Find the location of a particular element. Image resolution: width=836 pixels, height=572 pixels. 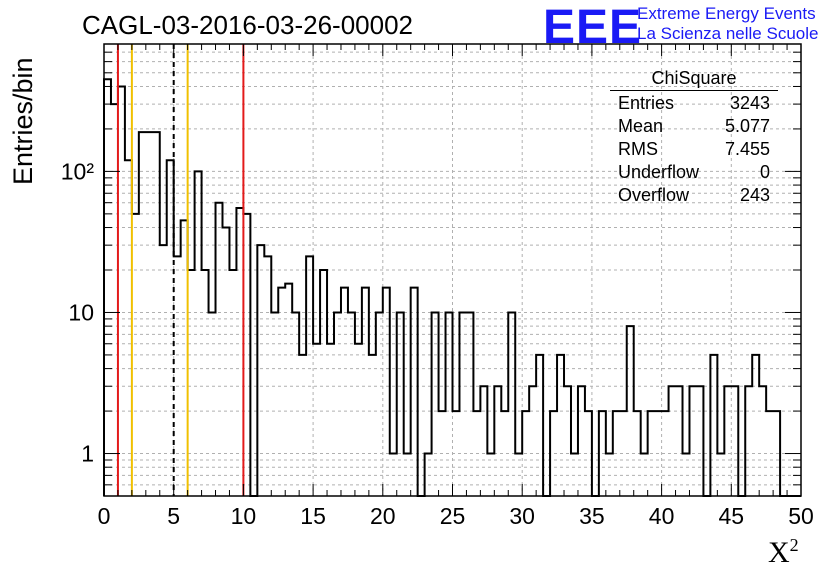

x-tick-label: 50 is located at coordinates (801, 516).